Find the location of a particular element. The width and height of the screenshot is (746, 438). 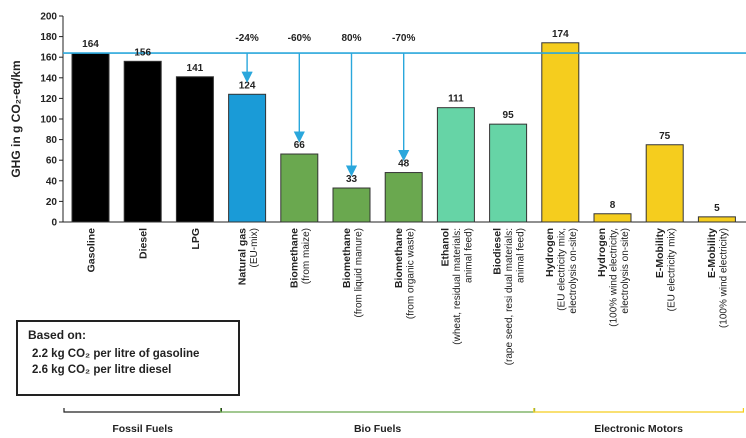

value-label-2: 141 is located at coordinates (195, 68).